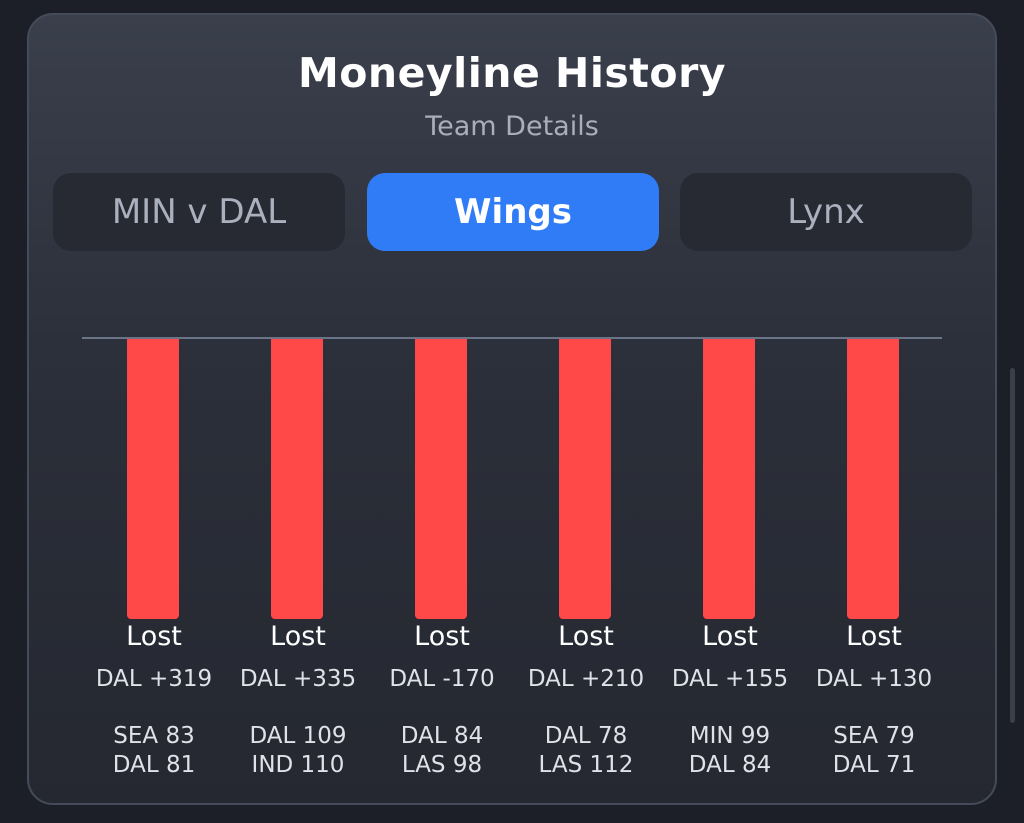  I want to click on game-column: Lost DAL +335 DAL 109 IND 110, so click(298, 409).